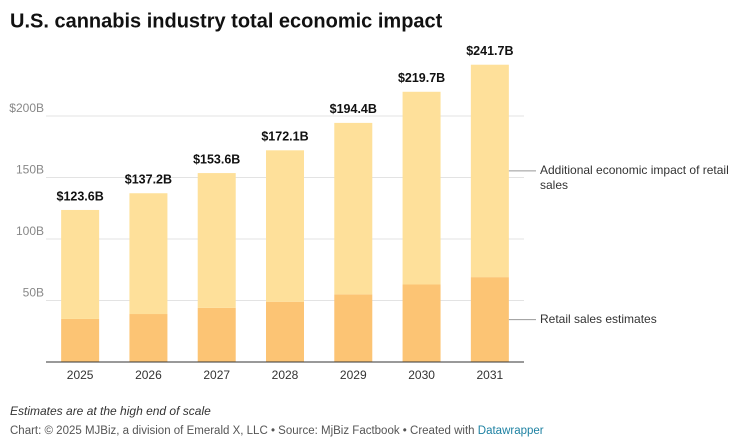 Image resolution: width=755 pixels, height=446 pixels. I want to click on x-tick-label: 2030, so click(421, 375).